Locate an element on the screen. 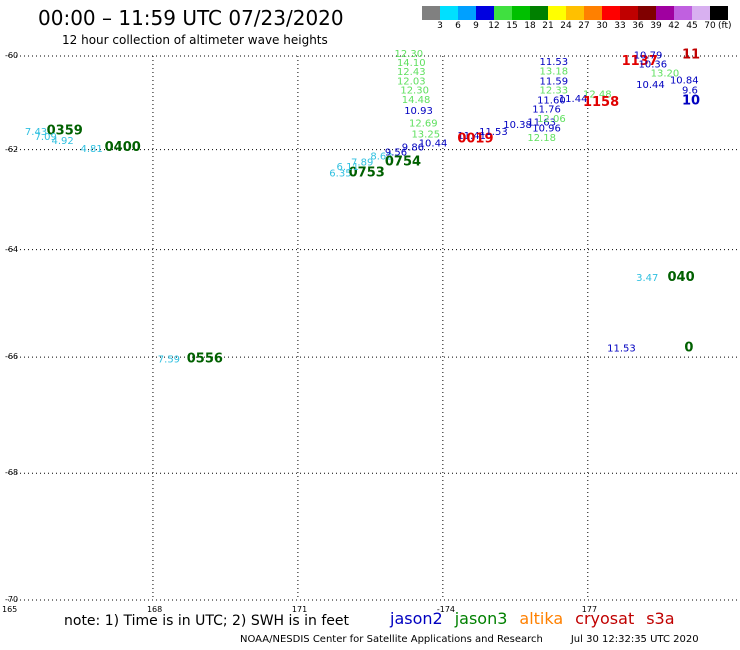 Image resolution: width=740 pixels, height=650 pixels. colorbar-label: 24 is located at coordinates (566, 26).